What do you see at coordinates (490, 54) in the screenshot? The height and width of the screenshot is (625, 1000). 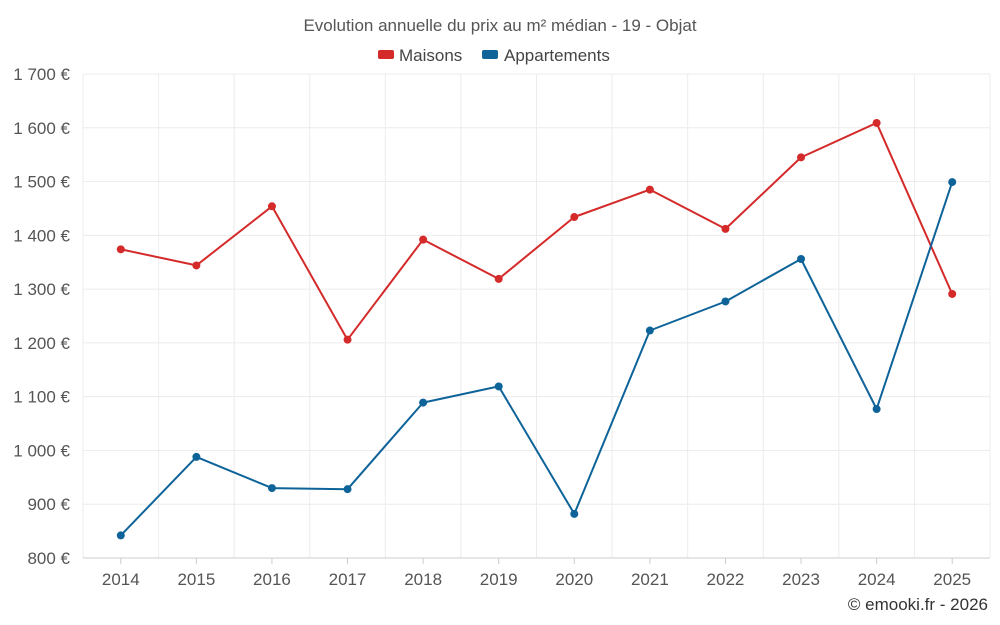 I see `legend-swatch-appartements` at bounding box center [490, 54].